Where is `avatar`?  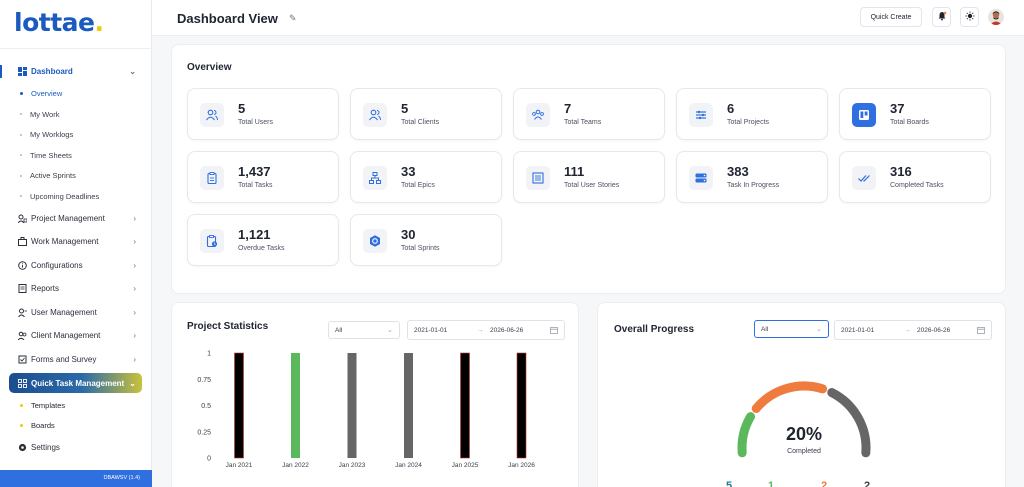 avatar is located at coordinates (996, 17).